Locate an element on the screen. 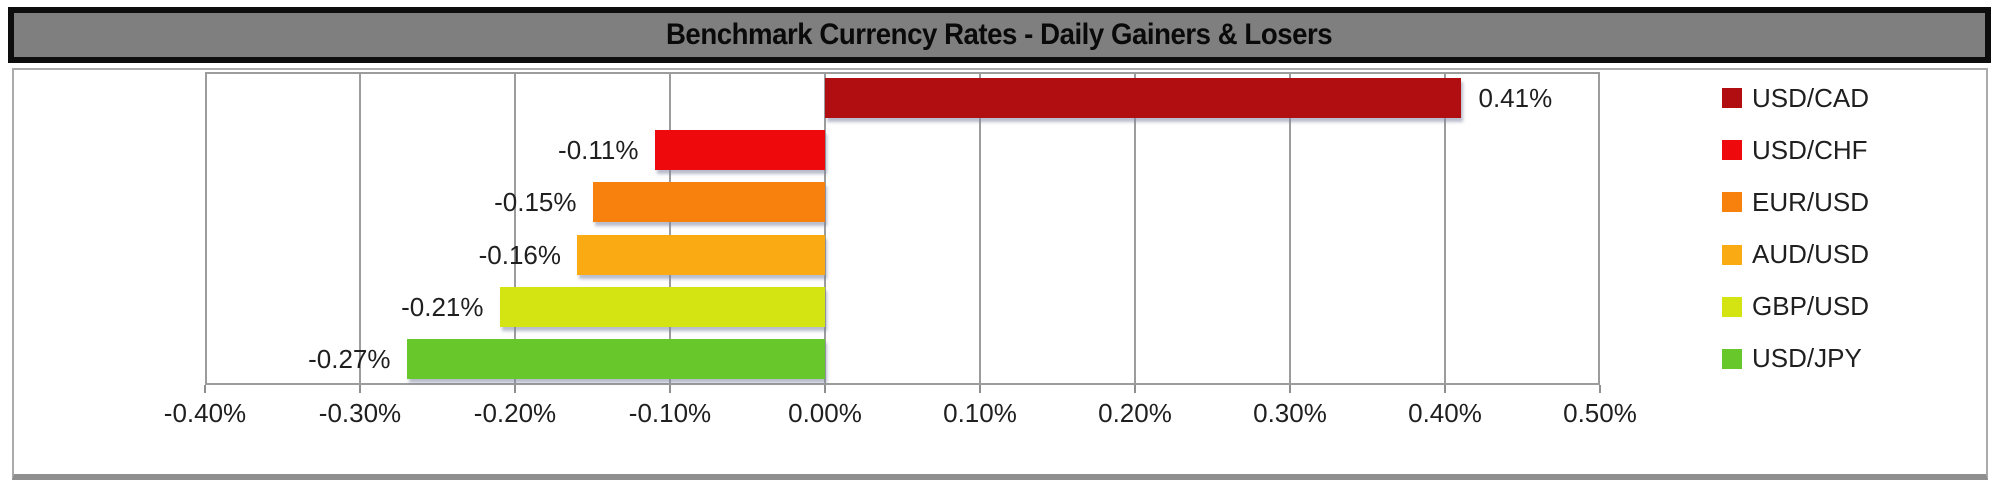  bar-usd-jpy is located at coordinates (615, 358).